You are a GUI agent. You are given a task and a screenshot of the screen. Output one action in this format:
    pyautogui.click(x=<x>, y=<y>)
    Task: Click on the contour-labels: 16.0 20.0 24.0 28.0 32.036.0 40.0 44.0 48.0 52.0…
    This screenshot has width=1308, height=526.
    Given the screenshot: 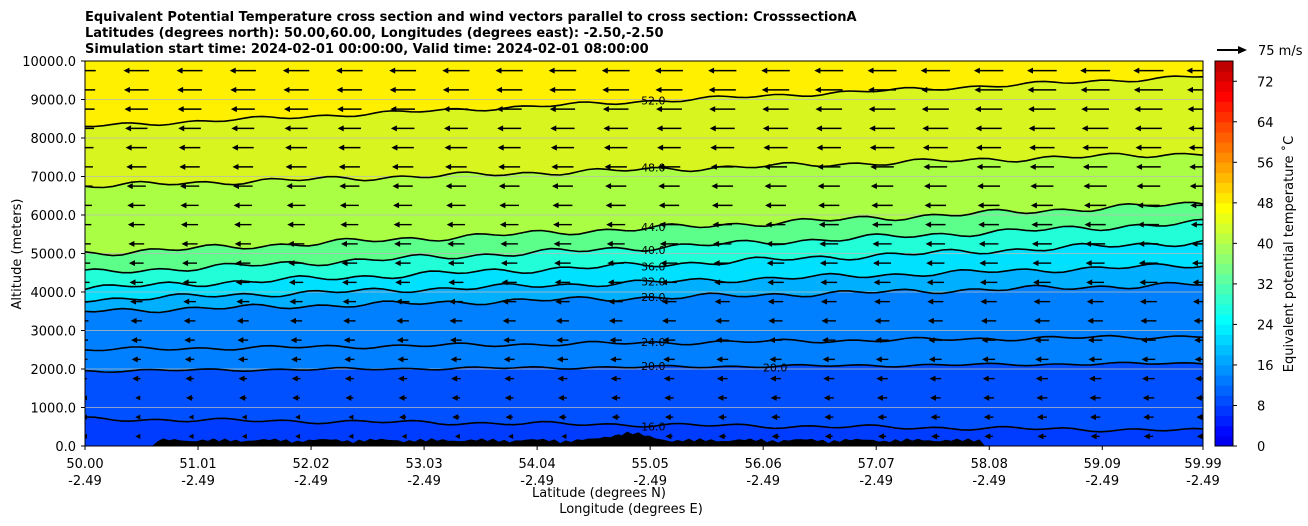 What is the action you would take?
    pyautogui.click(x=714, y=264)
    